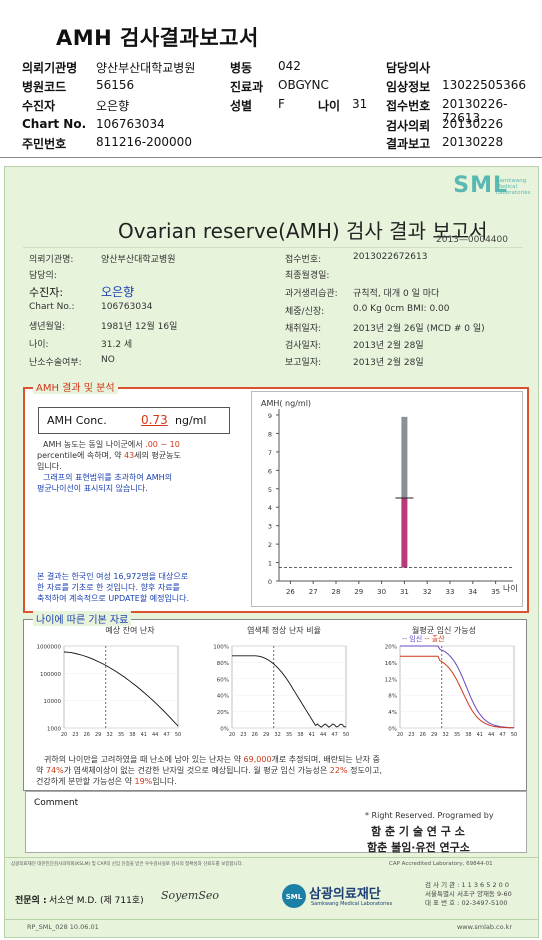 The width and height of the screenshot is (542, 940). I want to click on value-chart-no: 106763034, so click(130, 124).